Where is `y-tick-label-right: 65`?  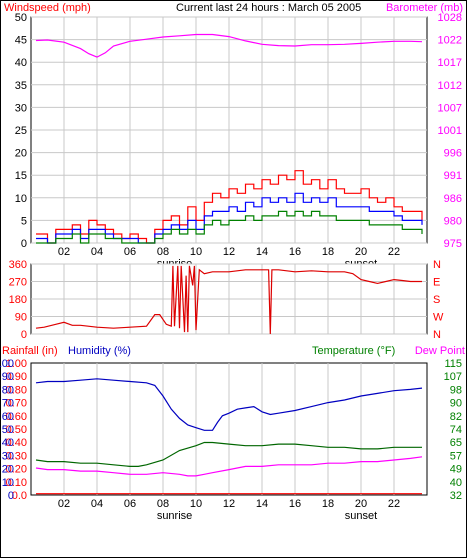
y-tick-label-right: 65 is located at coordinates (456, 443).